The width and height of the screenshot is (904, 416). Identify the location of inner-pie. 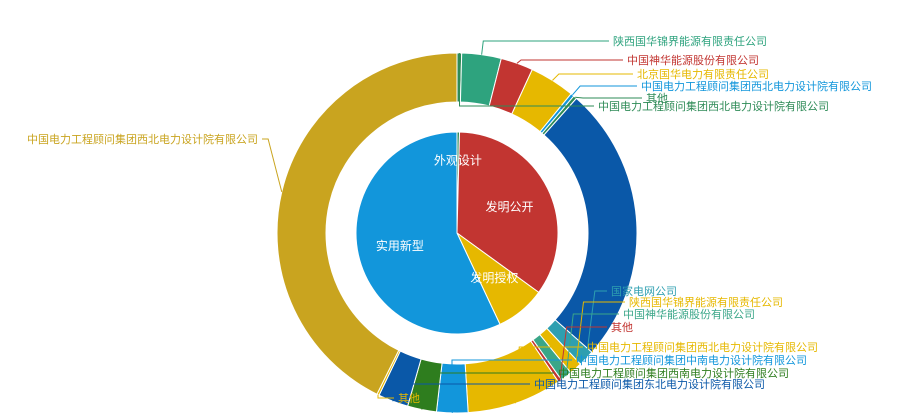
(457, 233).